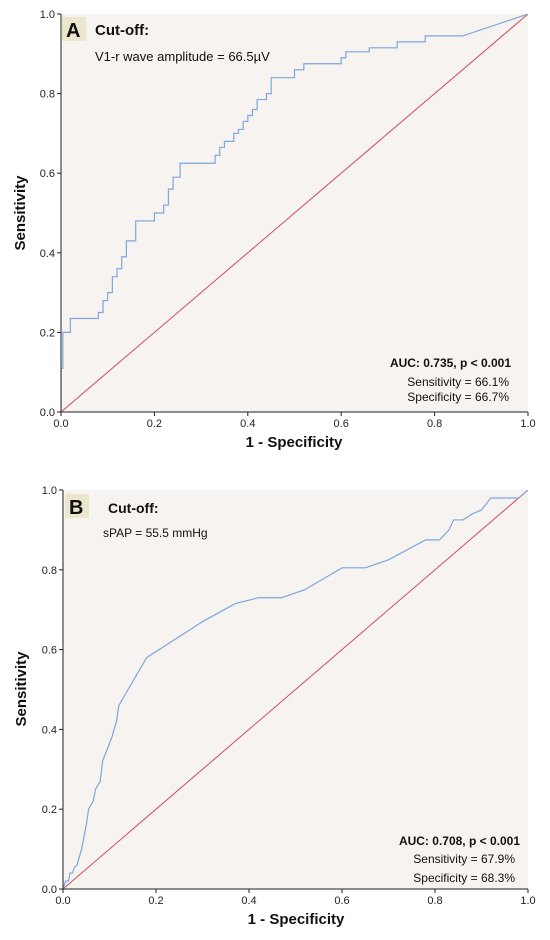  Describe the element at coordinates (49, 651) in the screenshot. I see `y-tick-label-b: 0.6` at that location.